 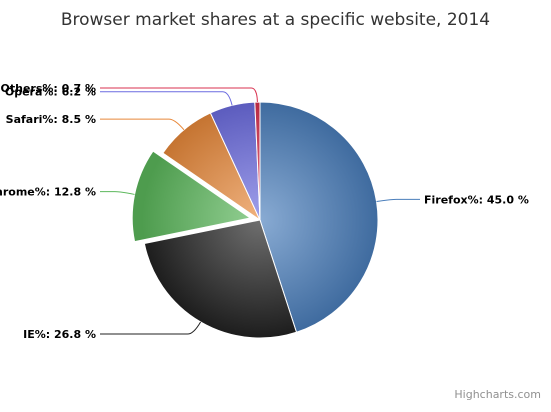 I want to click on data-label-ie: IE%: 26.8 %, so click(x=59, y=334).